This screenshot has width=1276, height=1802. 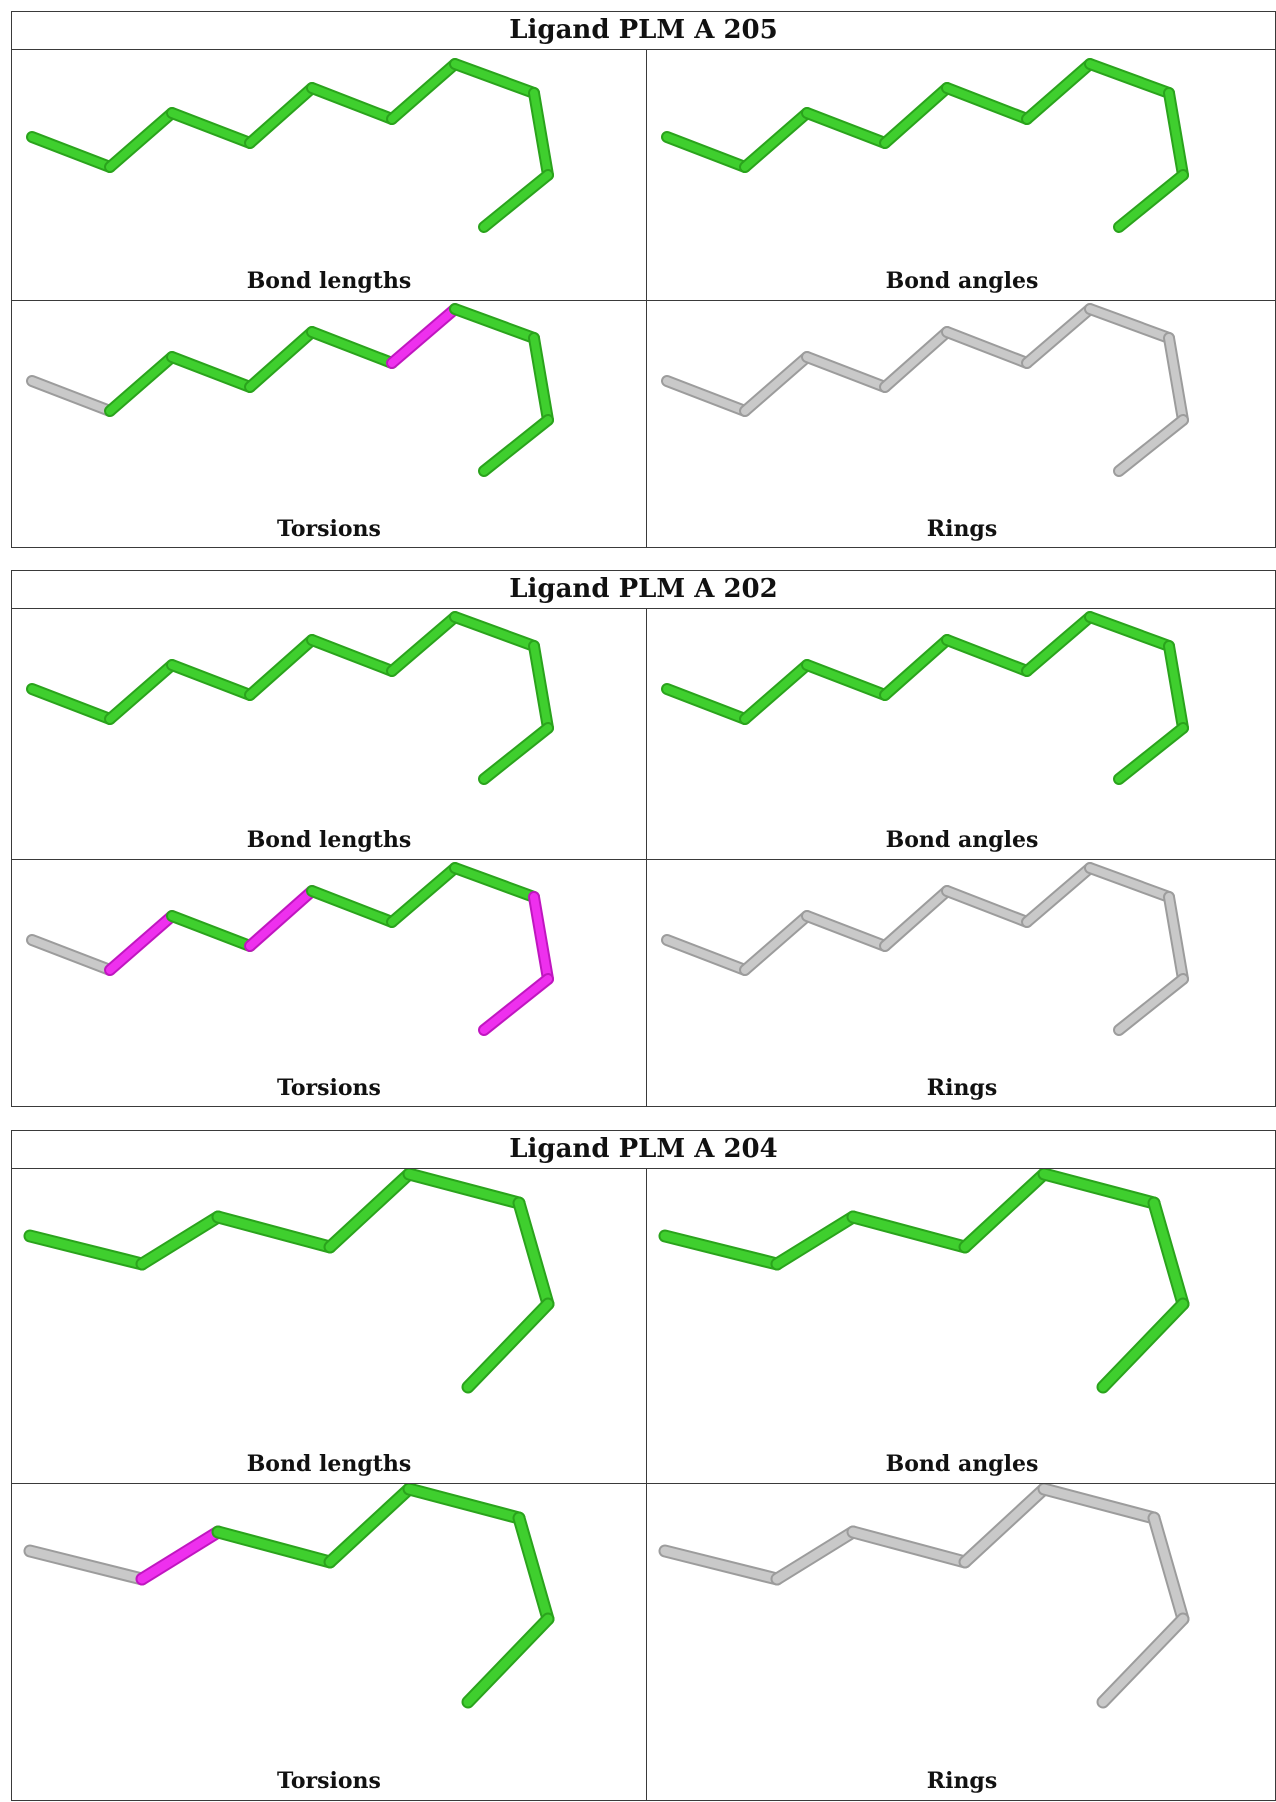 What do you see at coordinates (962, 840) in the screenshot?
I see `cell-label: Bond angles` at bounding box center [962, 840].